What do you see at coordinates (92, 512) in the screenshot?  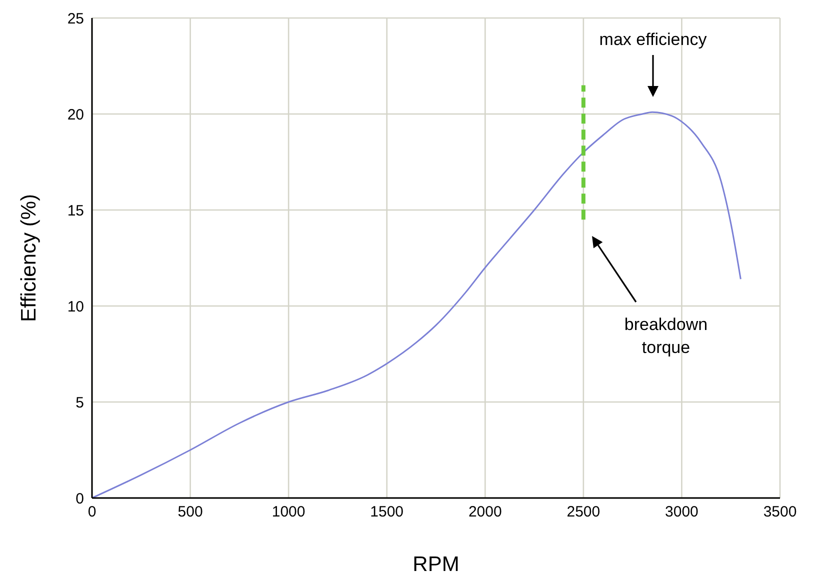 I see `x-tick-label: 0` at bounding box center [92, 512].